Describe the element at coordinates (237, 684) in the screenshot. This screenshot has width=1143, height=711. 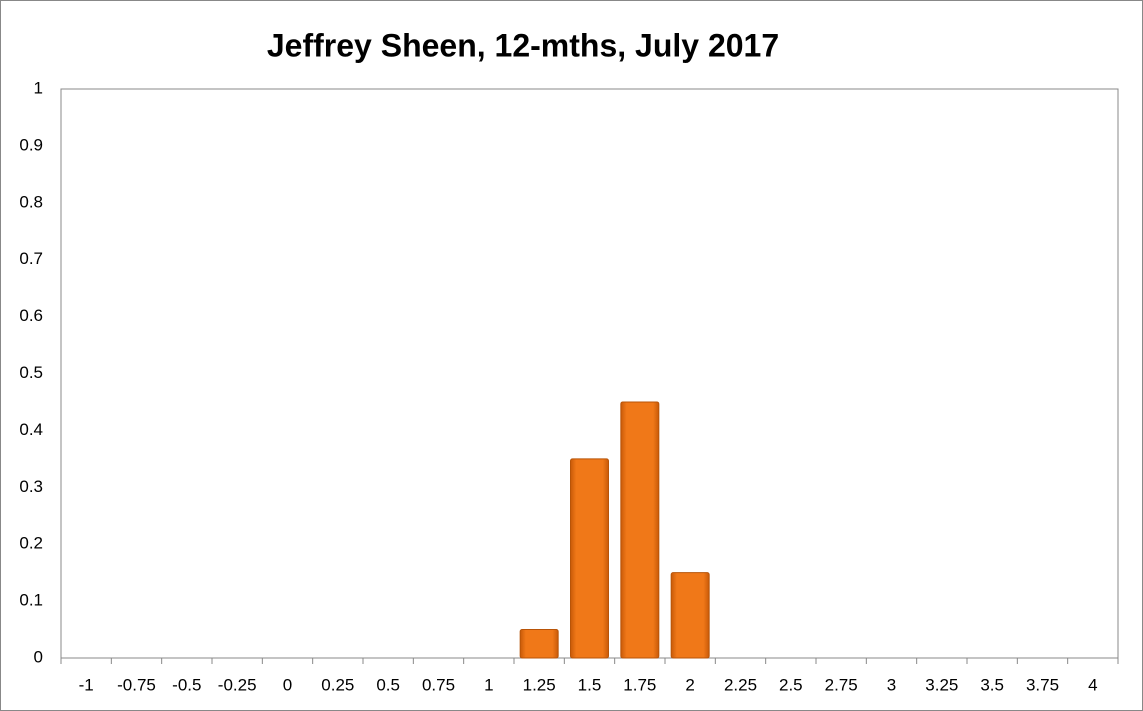
I see `x-tick-label: -0.25` at that location.